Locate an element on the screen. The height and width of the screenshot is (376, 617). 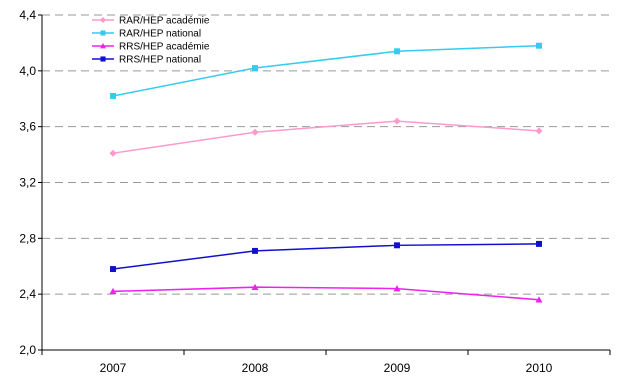
legend-item: RRS/HEP académie is located at coordinates (151, 47).